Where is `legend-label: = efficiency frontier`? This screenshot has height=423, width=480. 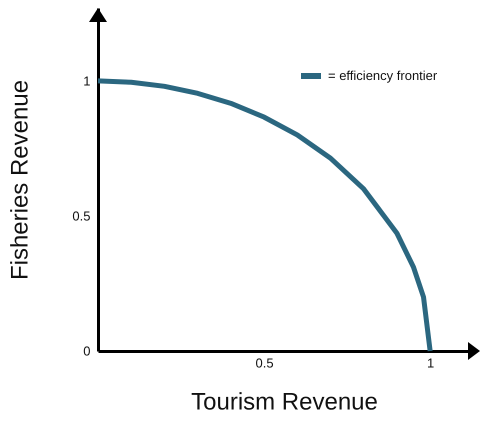
legend-label: = efficiency frontier is located at coordinates (383, 75).